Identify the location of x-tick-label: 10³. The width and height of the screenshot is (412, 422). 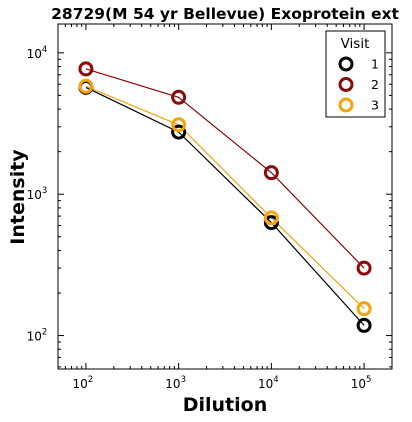
(175, 383).